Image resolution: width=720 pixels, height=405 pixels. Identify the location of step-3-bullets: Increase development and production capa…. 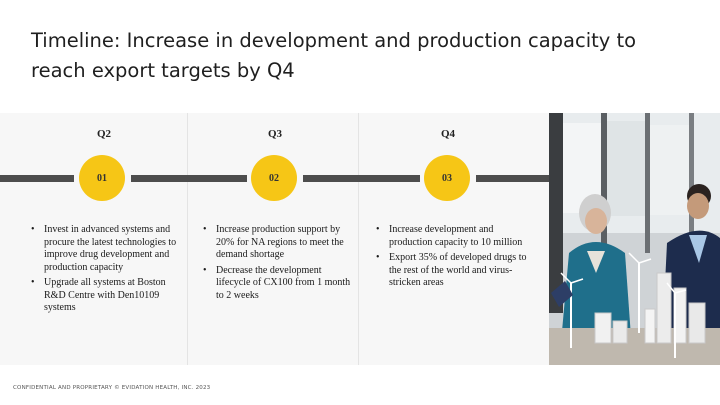
(456, 258).